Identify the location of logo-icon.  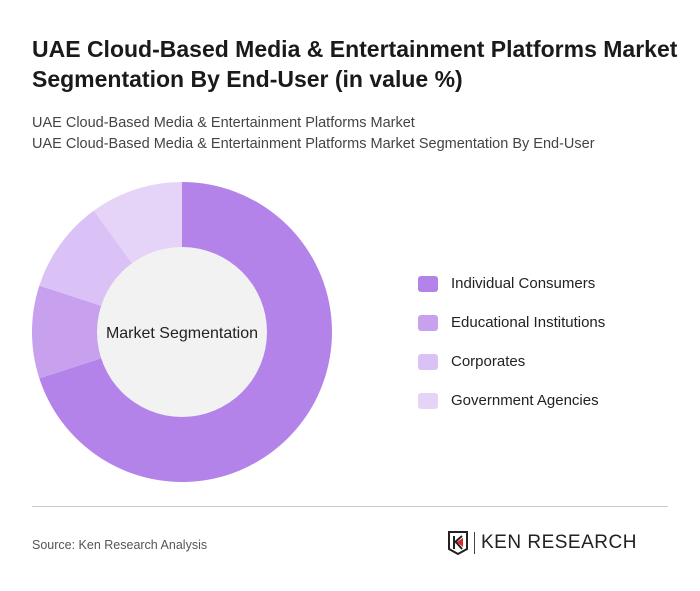
(458, 543).